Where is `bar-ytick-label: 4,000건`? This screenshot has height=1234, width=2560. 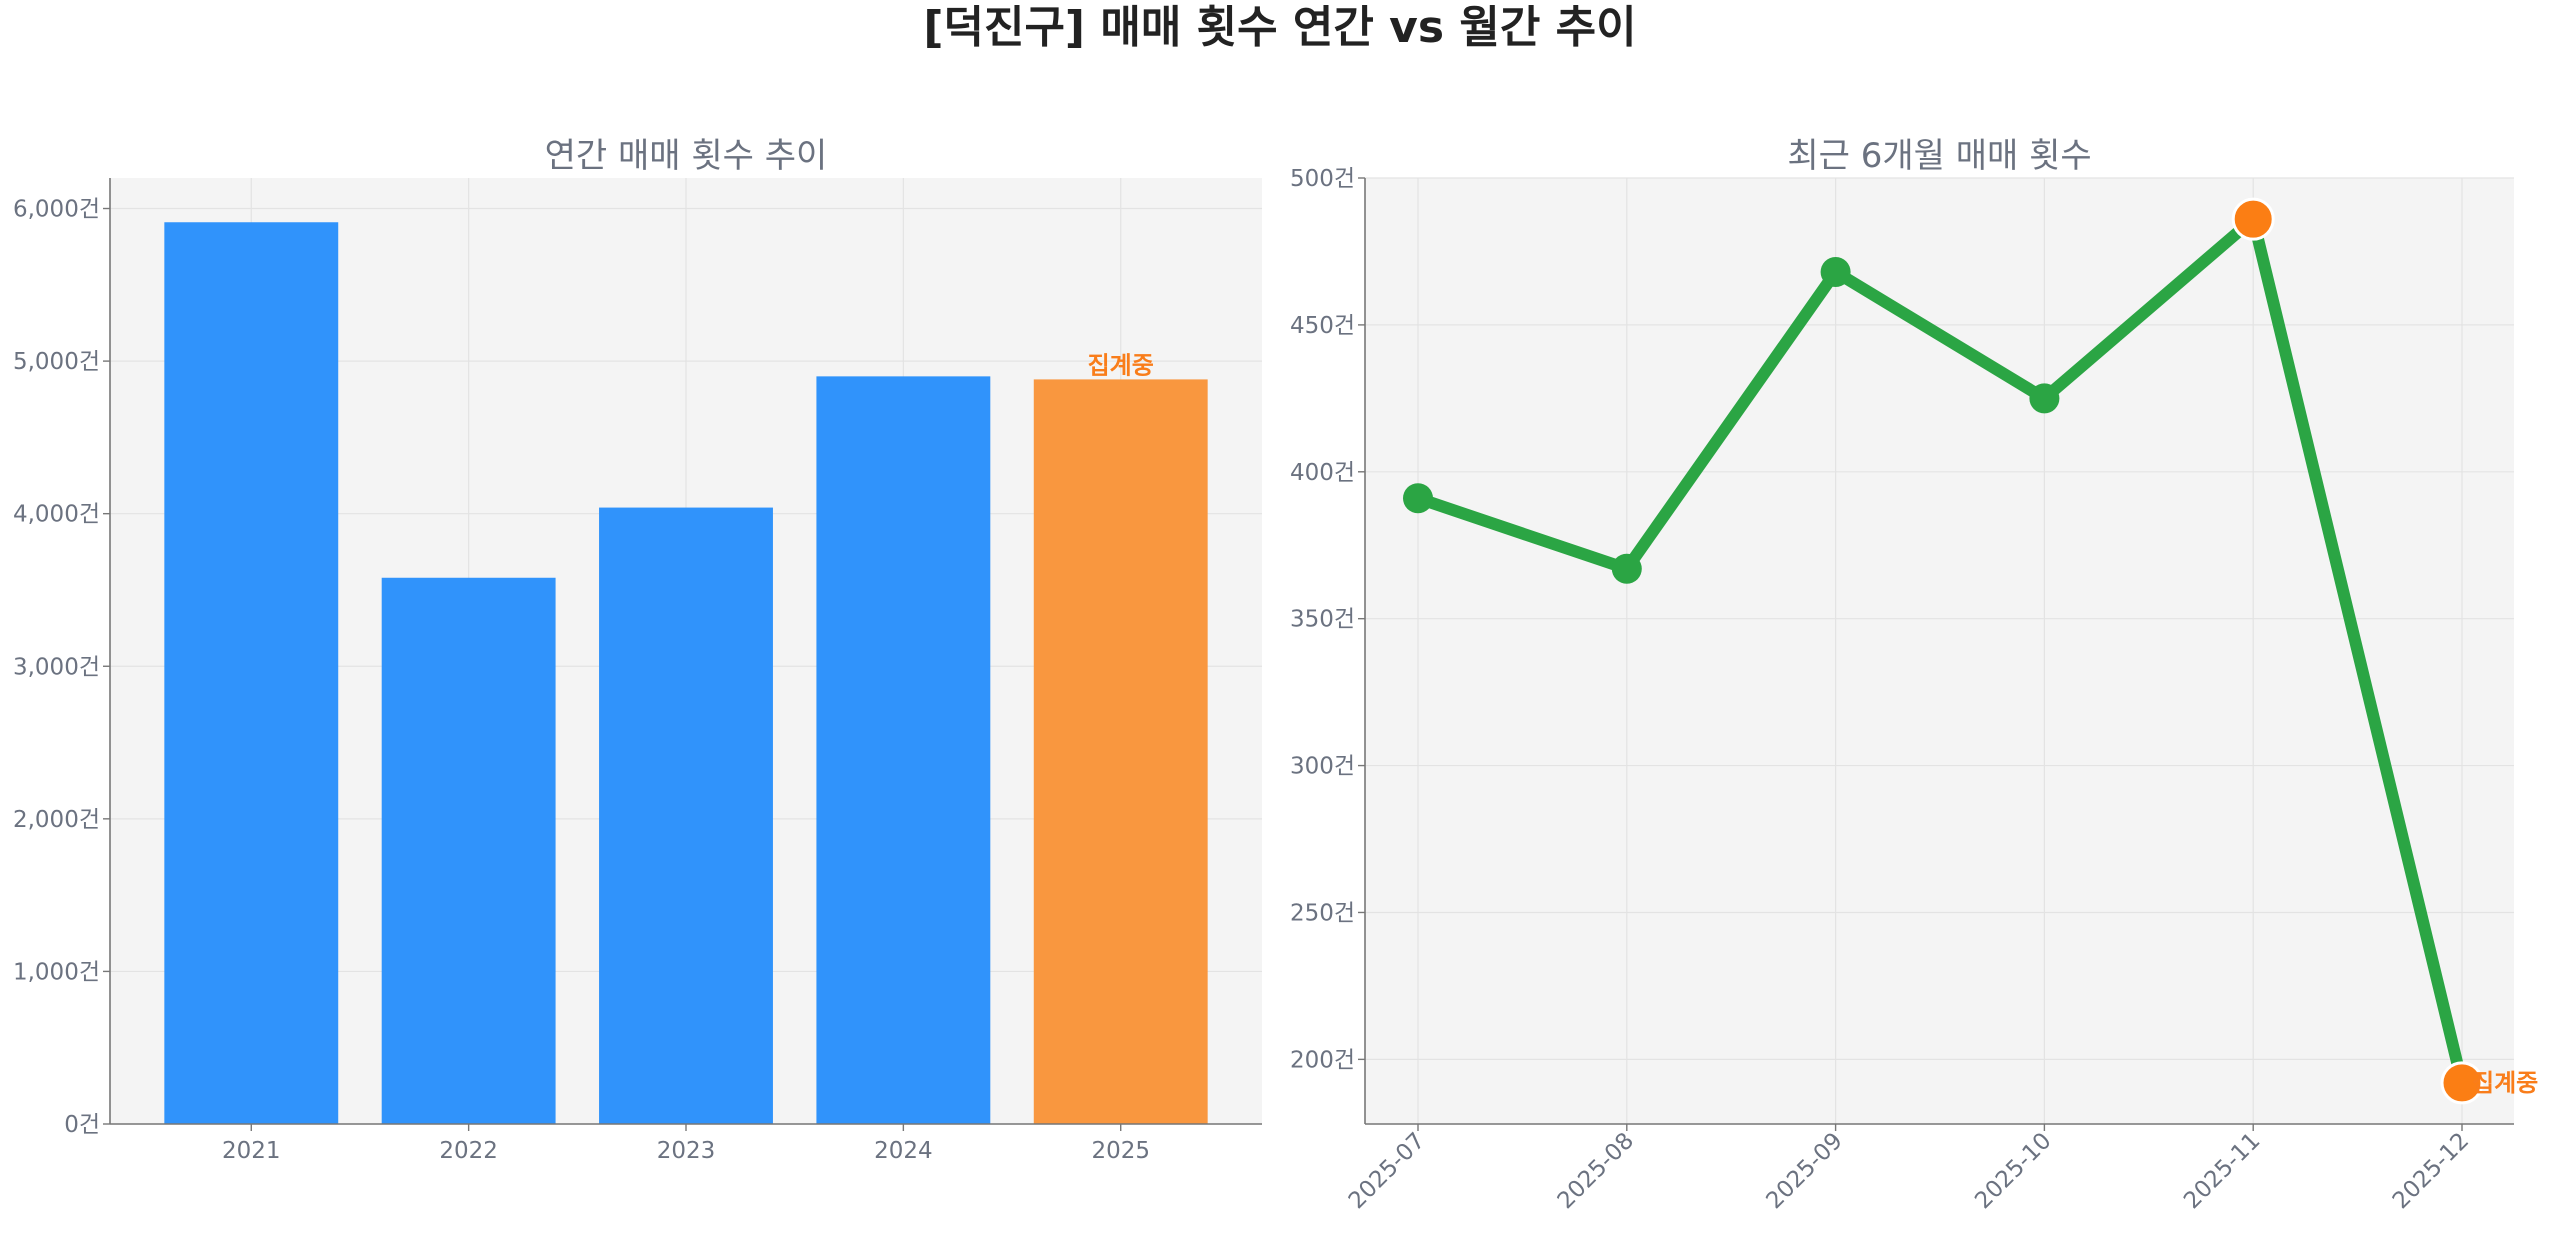
bar-ytick-label: 4,000건 is located at coordinates (56, 515).